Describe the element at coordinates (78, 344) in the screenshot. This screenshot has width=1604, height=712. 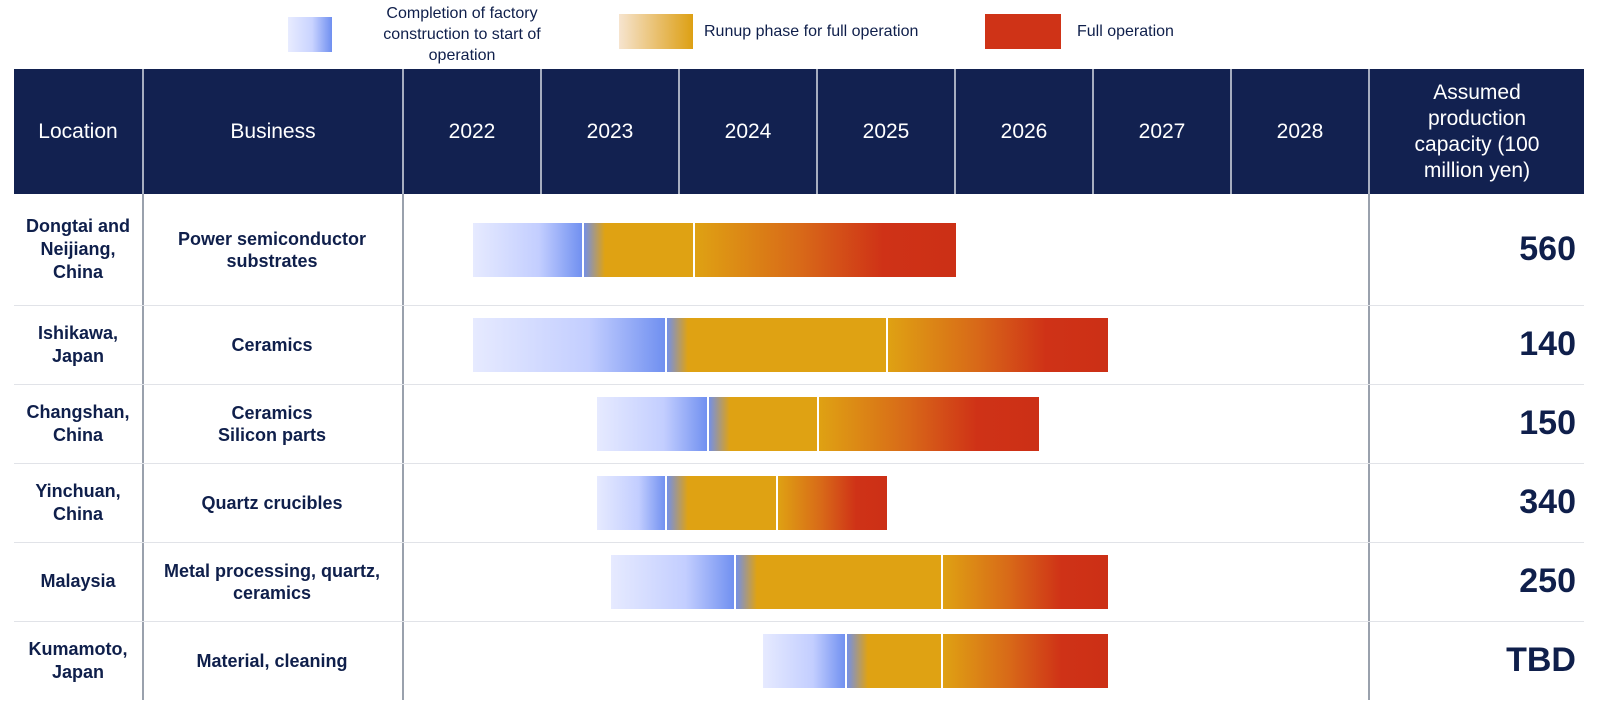
I see `row-location: Ishikawa, Japan` at that location.